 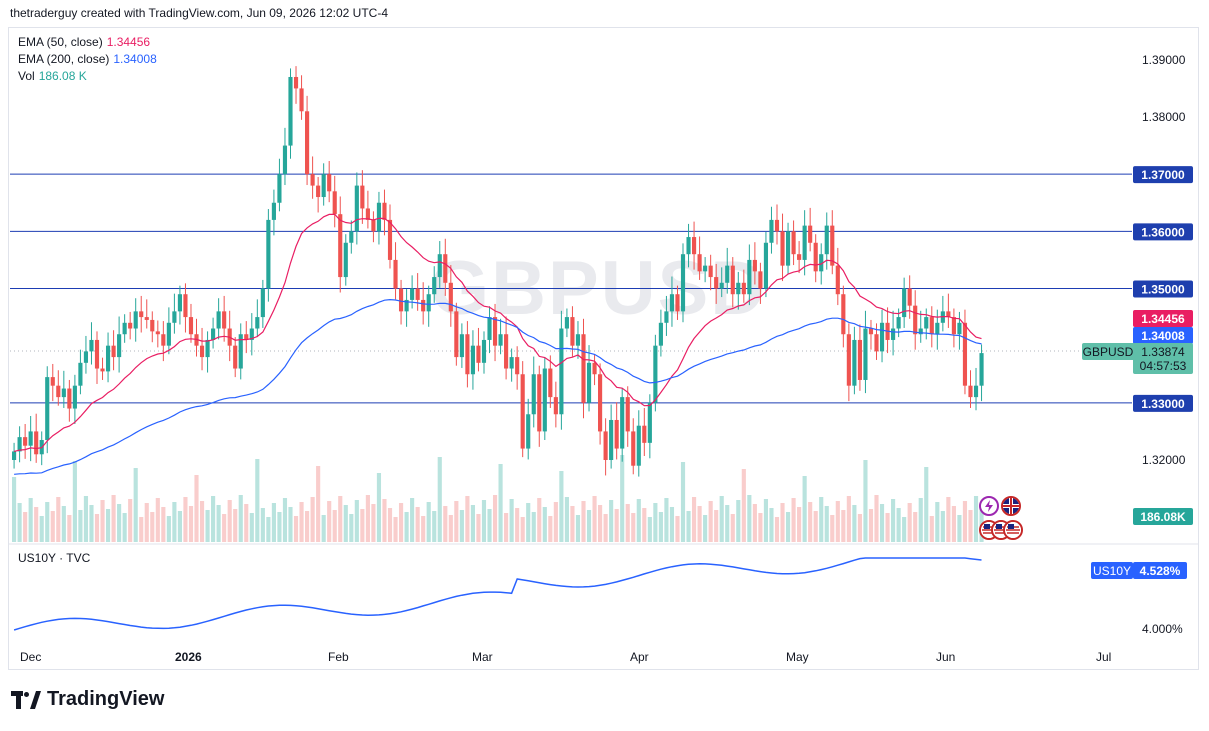 I want to click on symbol-tag, so click(x=1108, y=351).